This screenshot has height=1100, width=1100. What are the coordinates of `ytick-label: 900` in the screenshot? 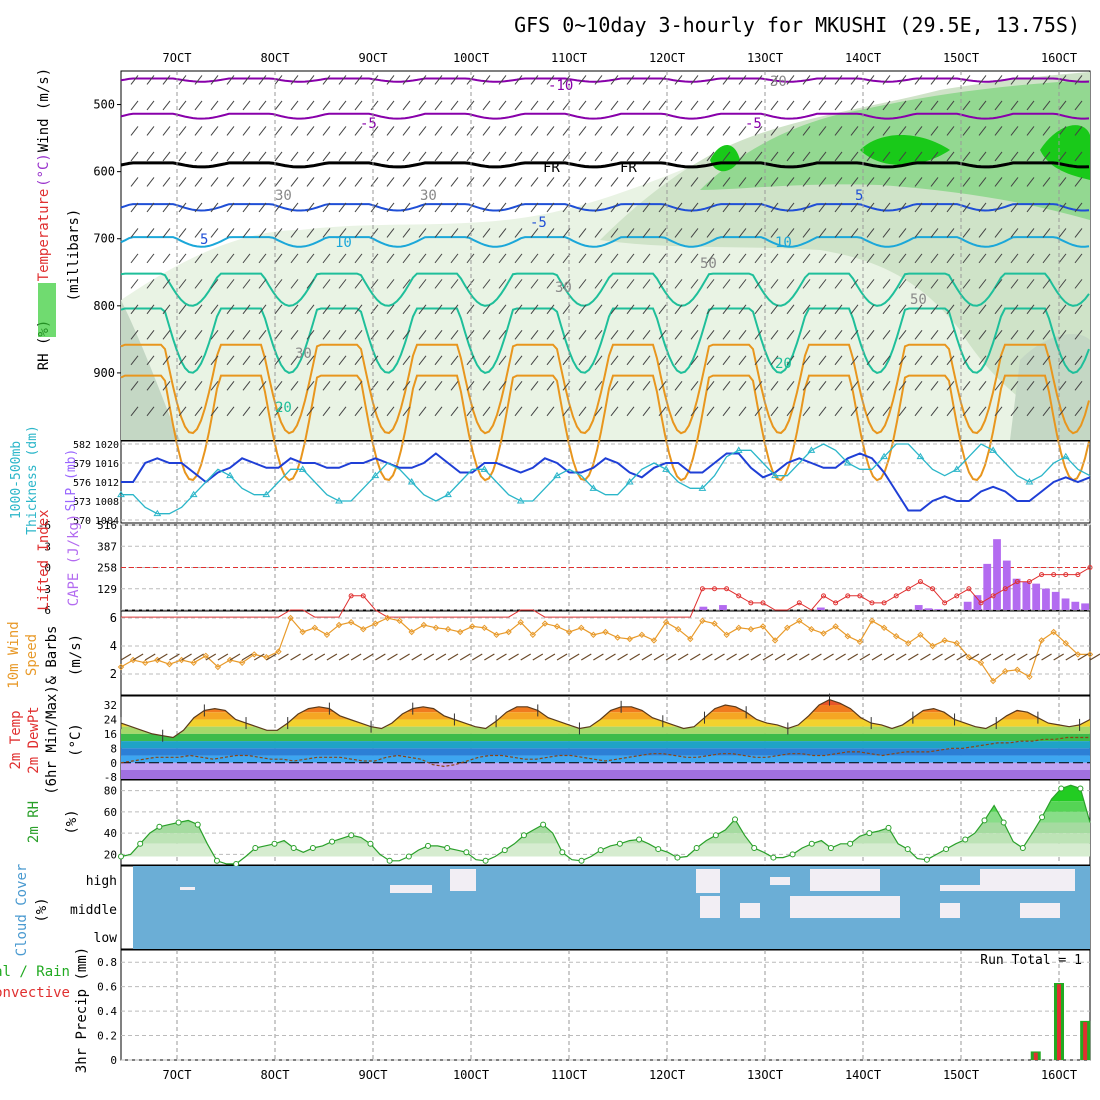 It's located at (104, 373).